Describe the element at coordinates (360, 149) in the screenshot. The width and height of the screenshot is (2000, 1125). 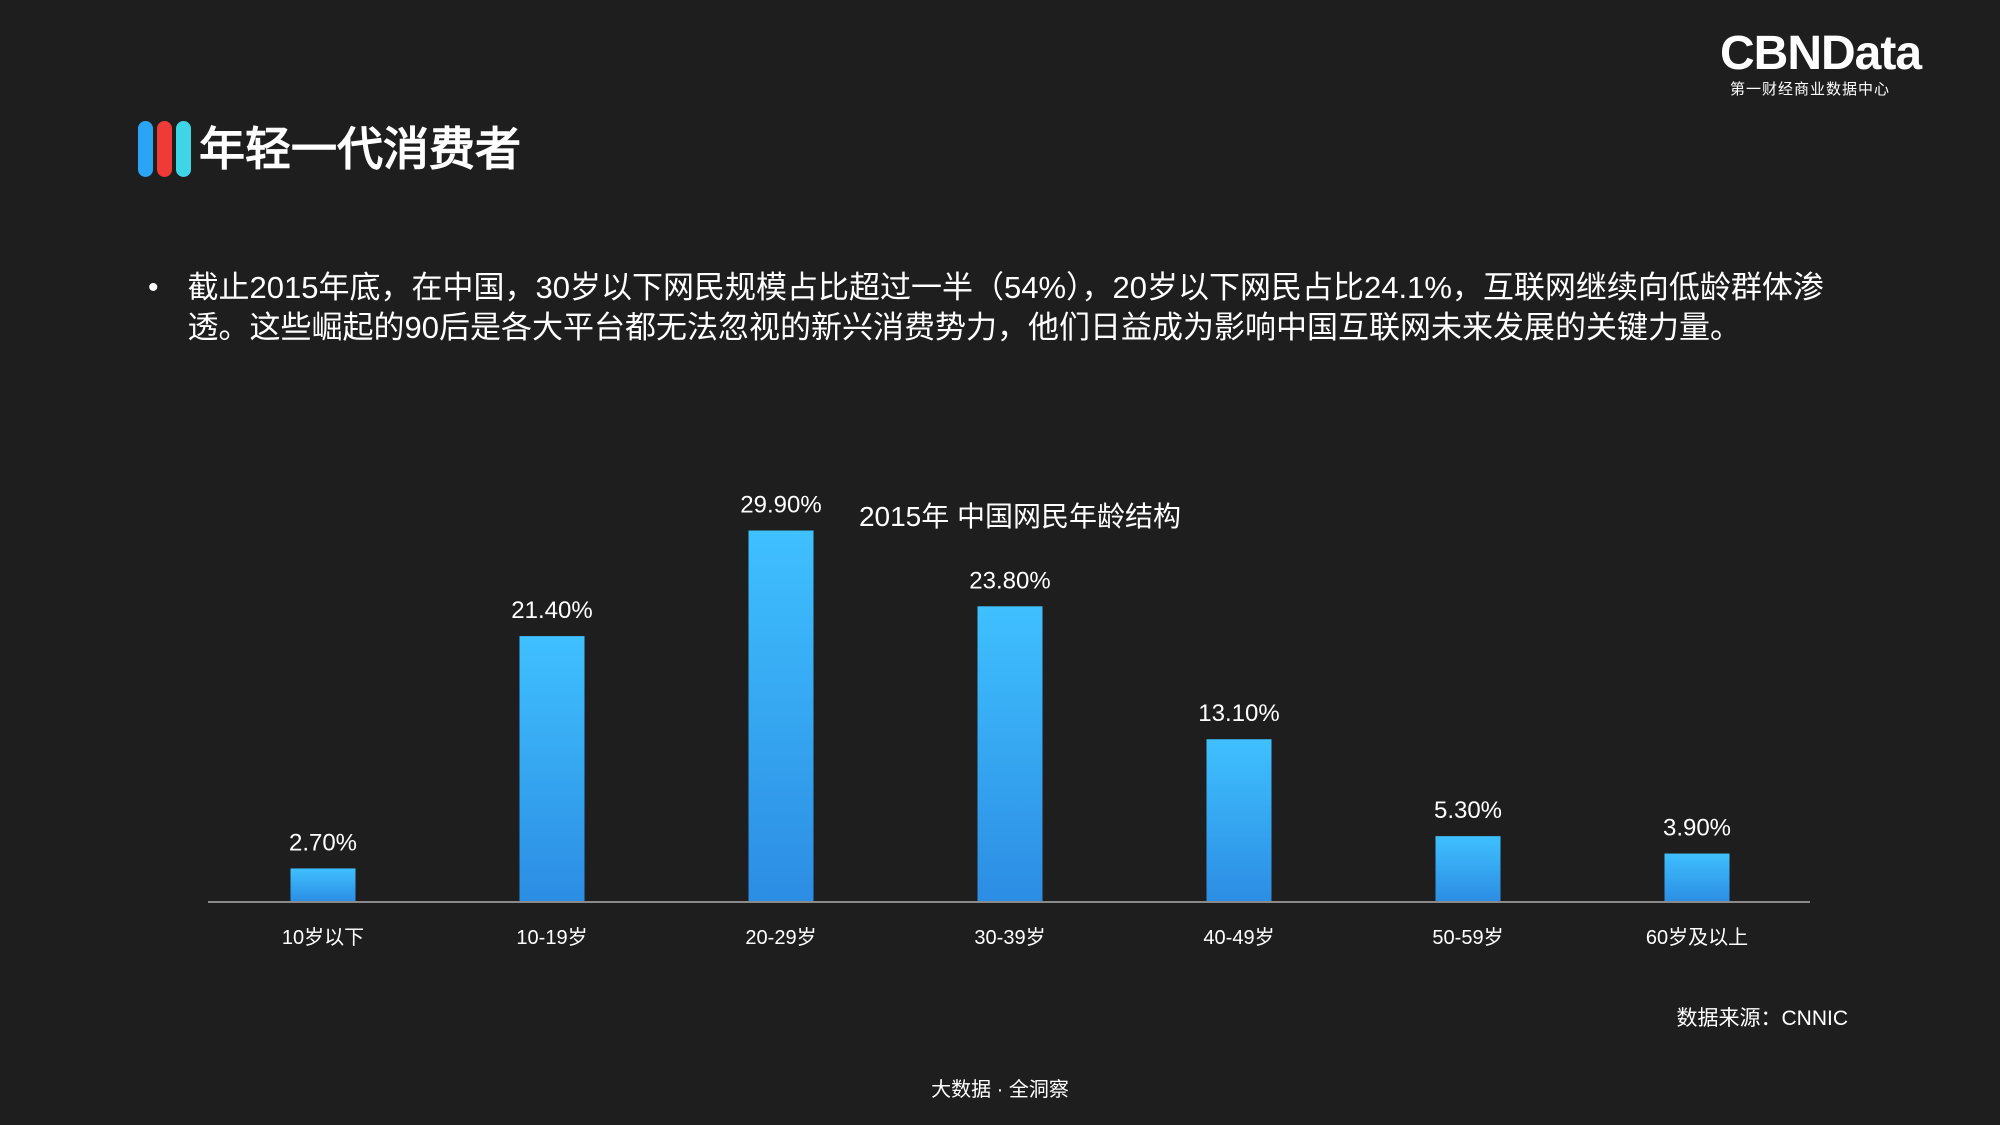
I see `page-title: 年轻一代消费者` at that location.